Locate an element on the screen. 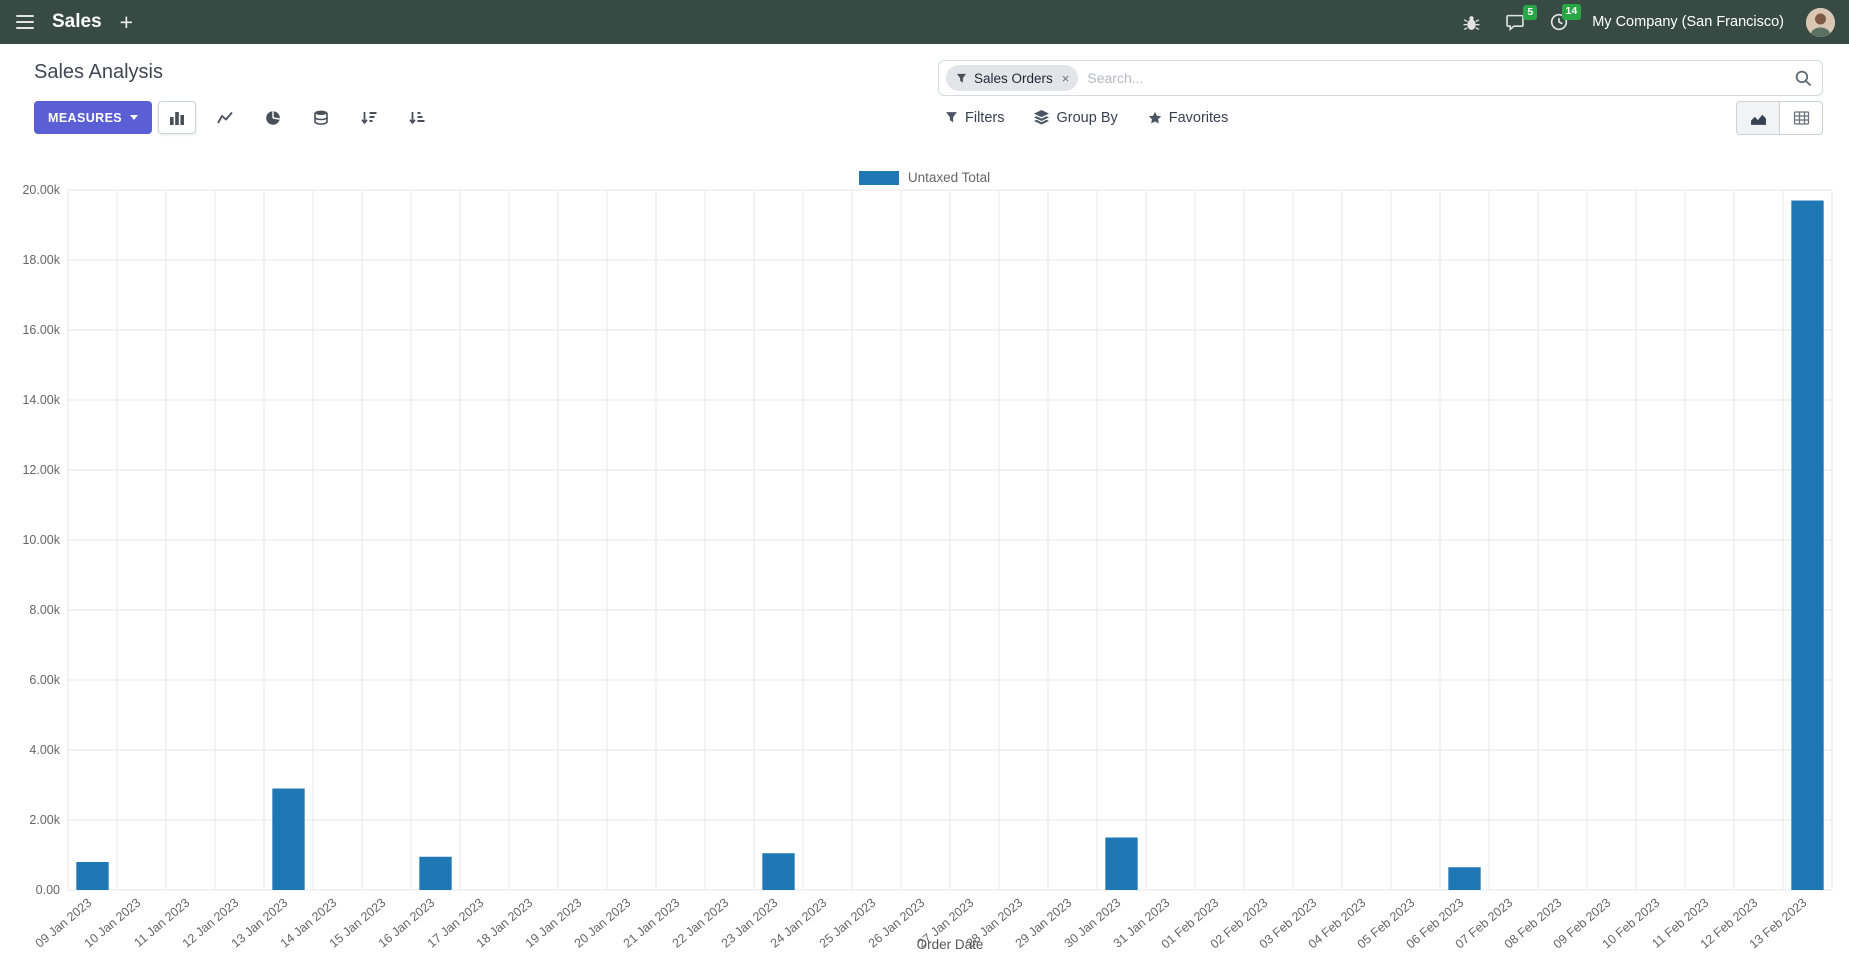 The image size is (1849, 958). measures-button: MEASURES is located at coordinates (93, 117).